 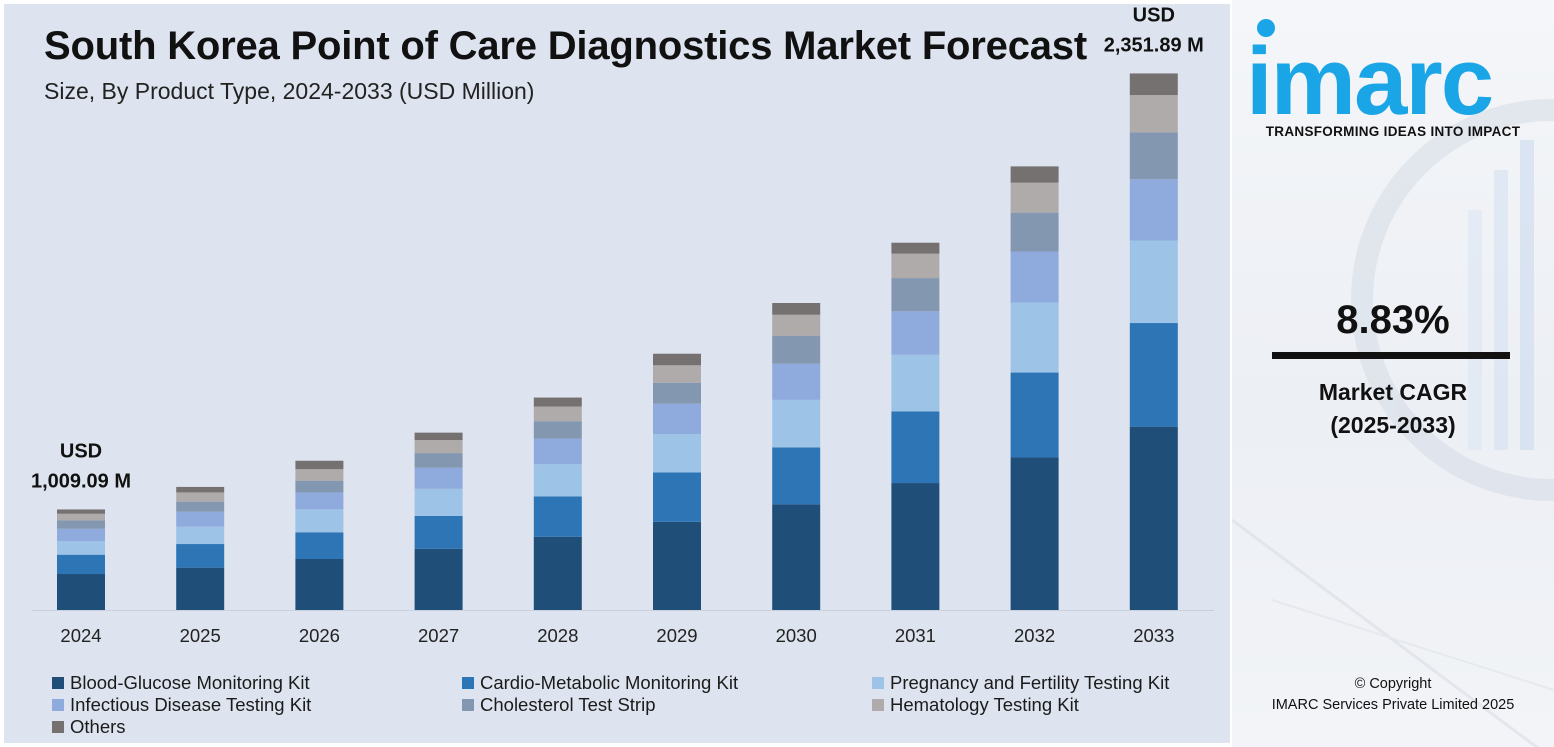 What do you see at coordinates (600, 683) in the screenshot?
I see `legend-item: Cardio-Metabolic Monitoring Kit` at bounding box center [600, 683].